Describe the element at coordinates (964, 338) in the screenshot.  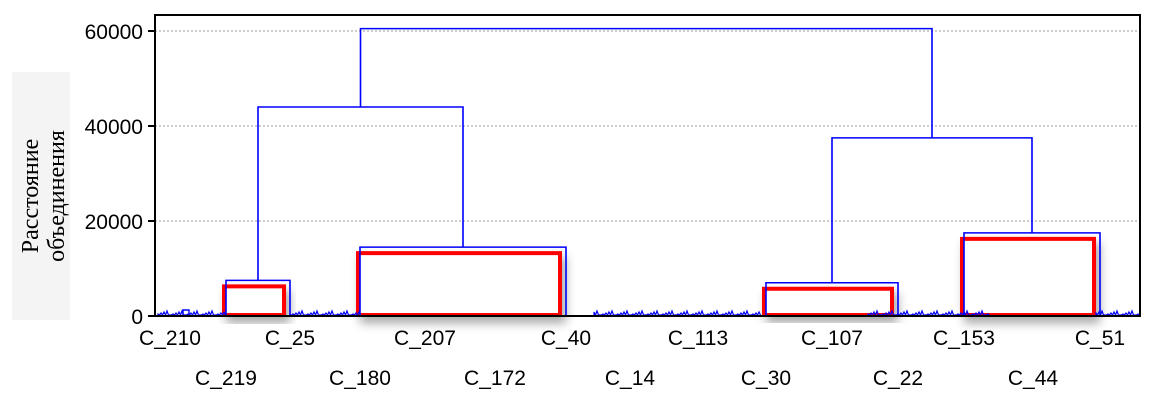
I see `x-tick-label: C_153` at that location.